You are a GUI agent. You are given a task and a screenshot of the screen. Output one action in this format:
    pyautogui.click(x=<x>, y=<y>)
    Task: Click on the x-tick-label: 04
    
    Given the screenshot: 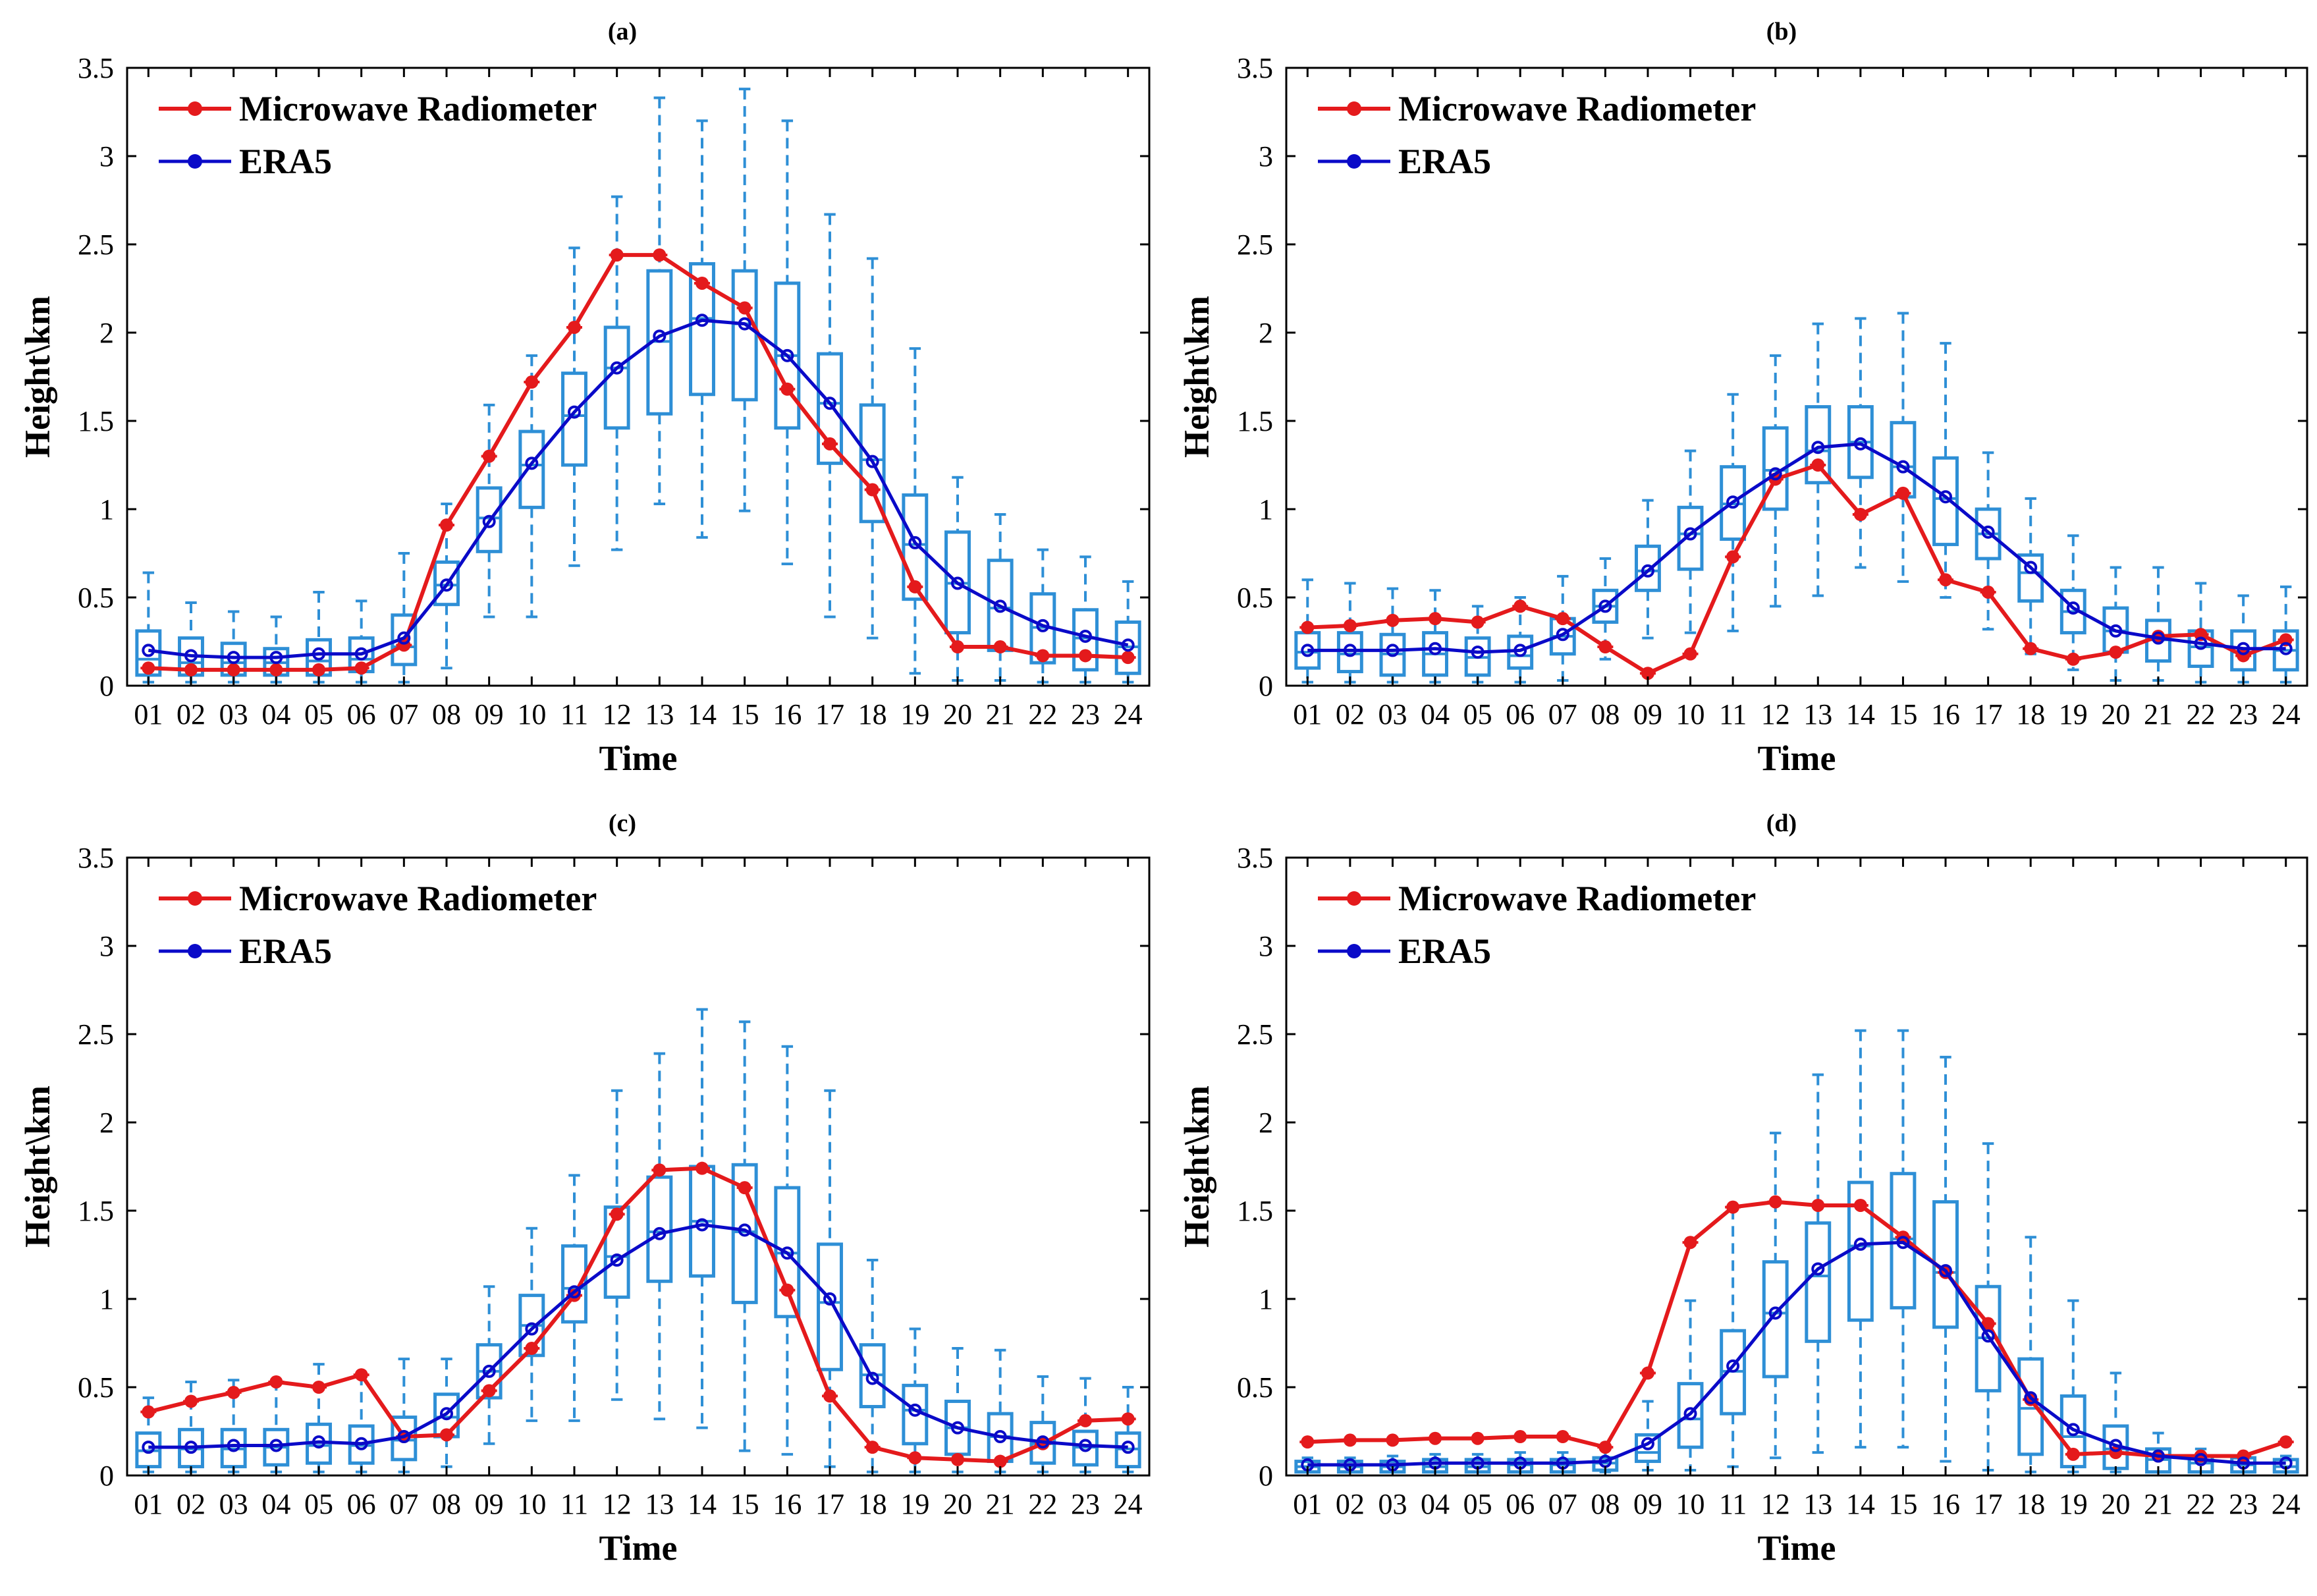 What is the action you would take?
    pyautogui.click(x=275, y=714)
    